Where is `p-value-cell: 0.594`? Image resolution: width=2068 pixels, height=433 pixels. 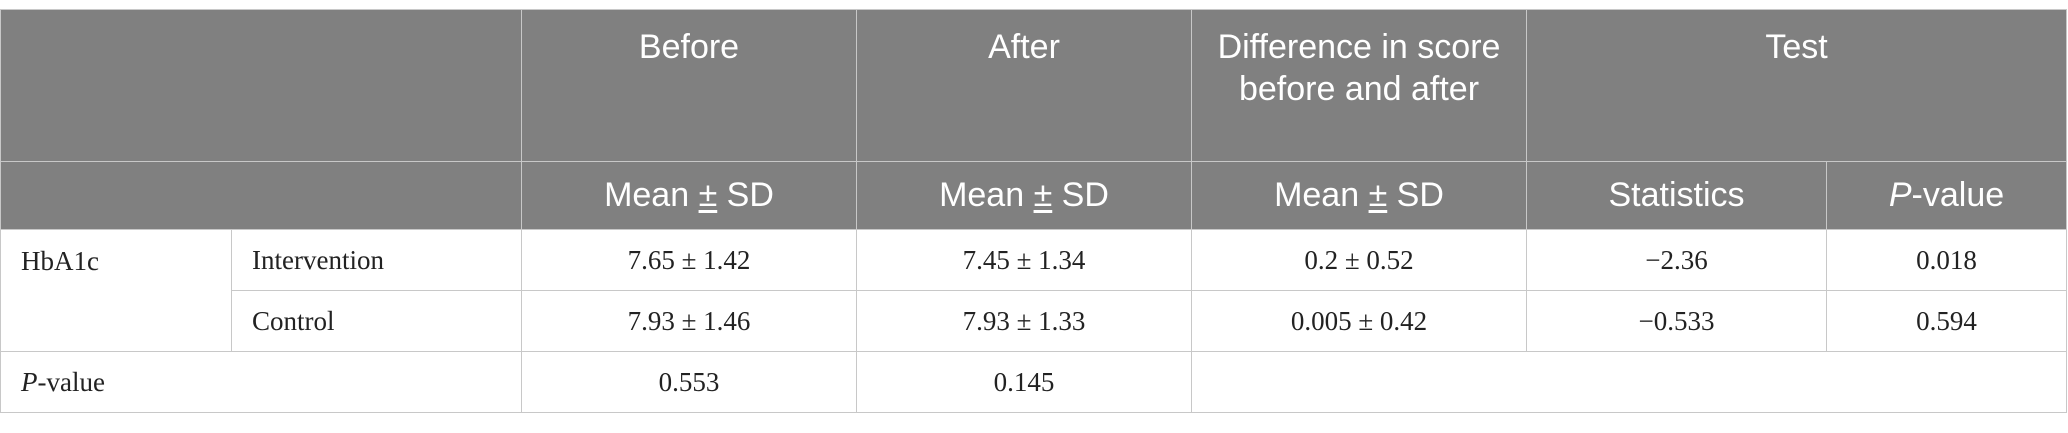
p-value-cell: 0.594 is located at coordinates (1946, 321).